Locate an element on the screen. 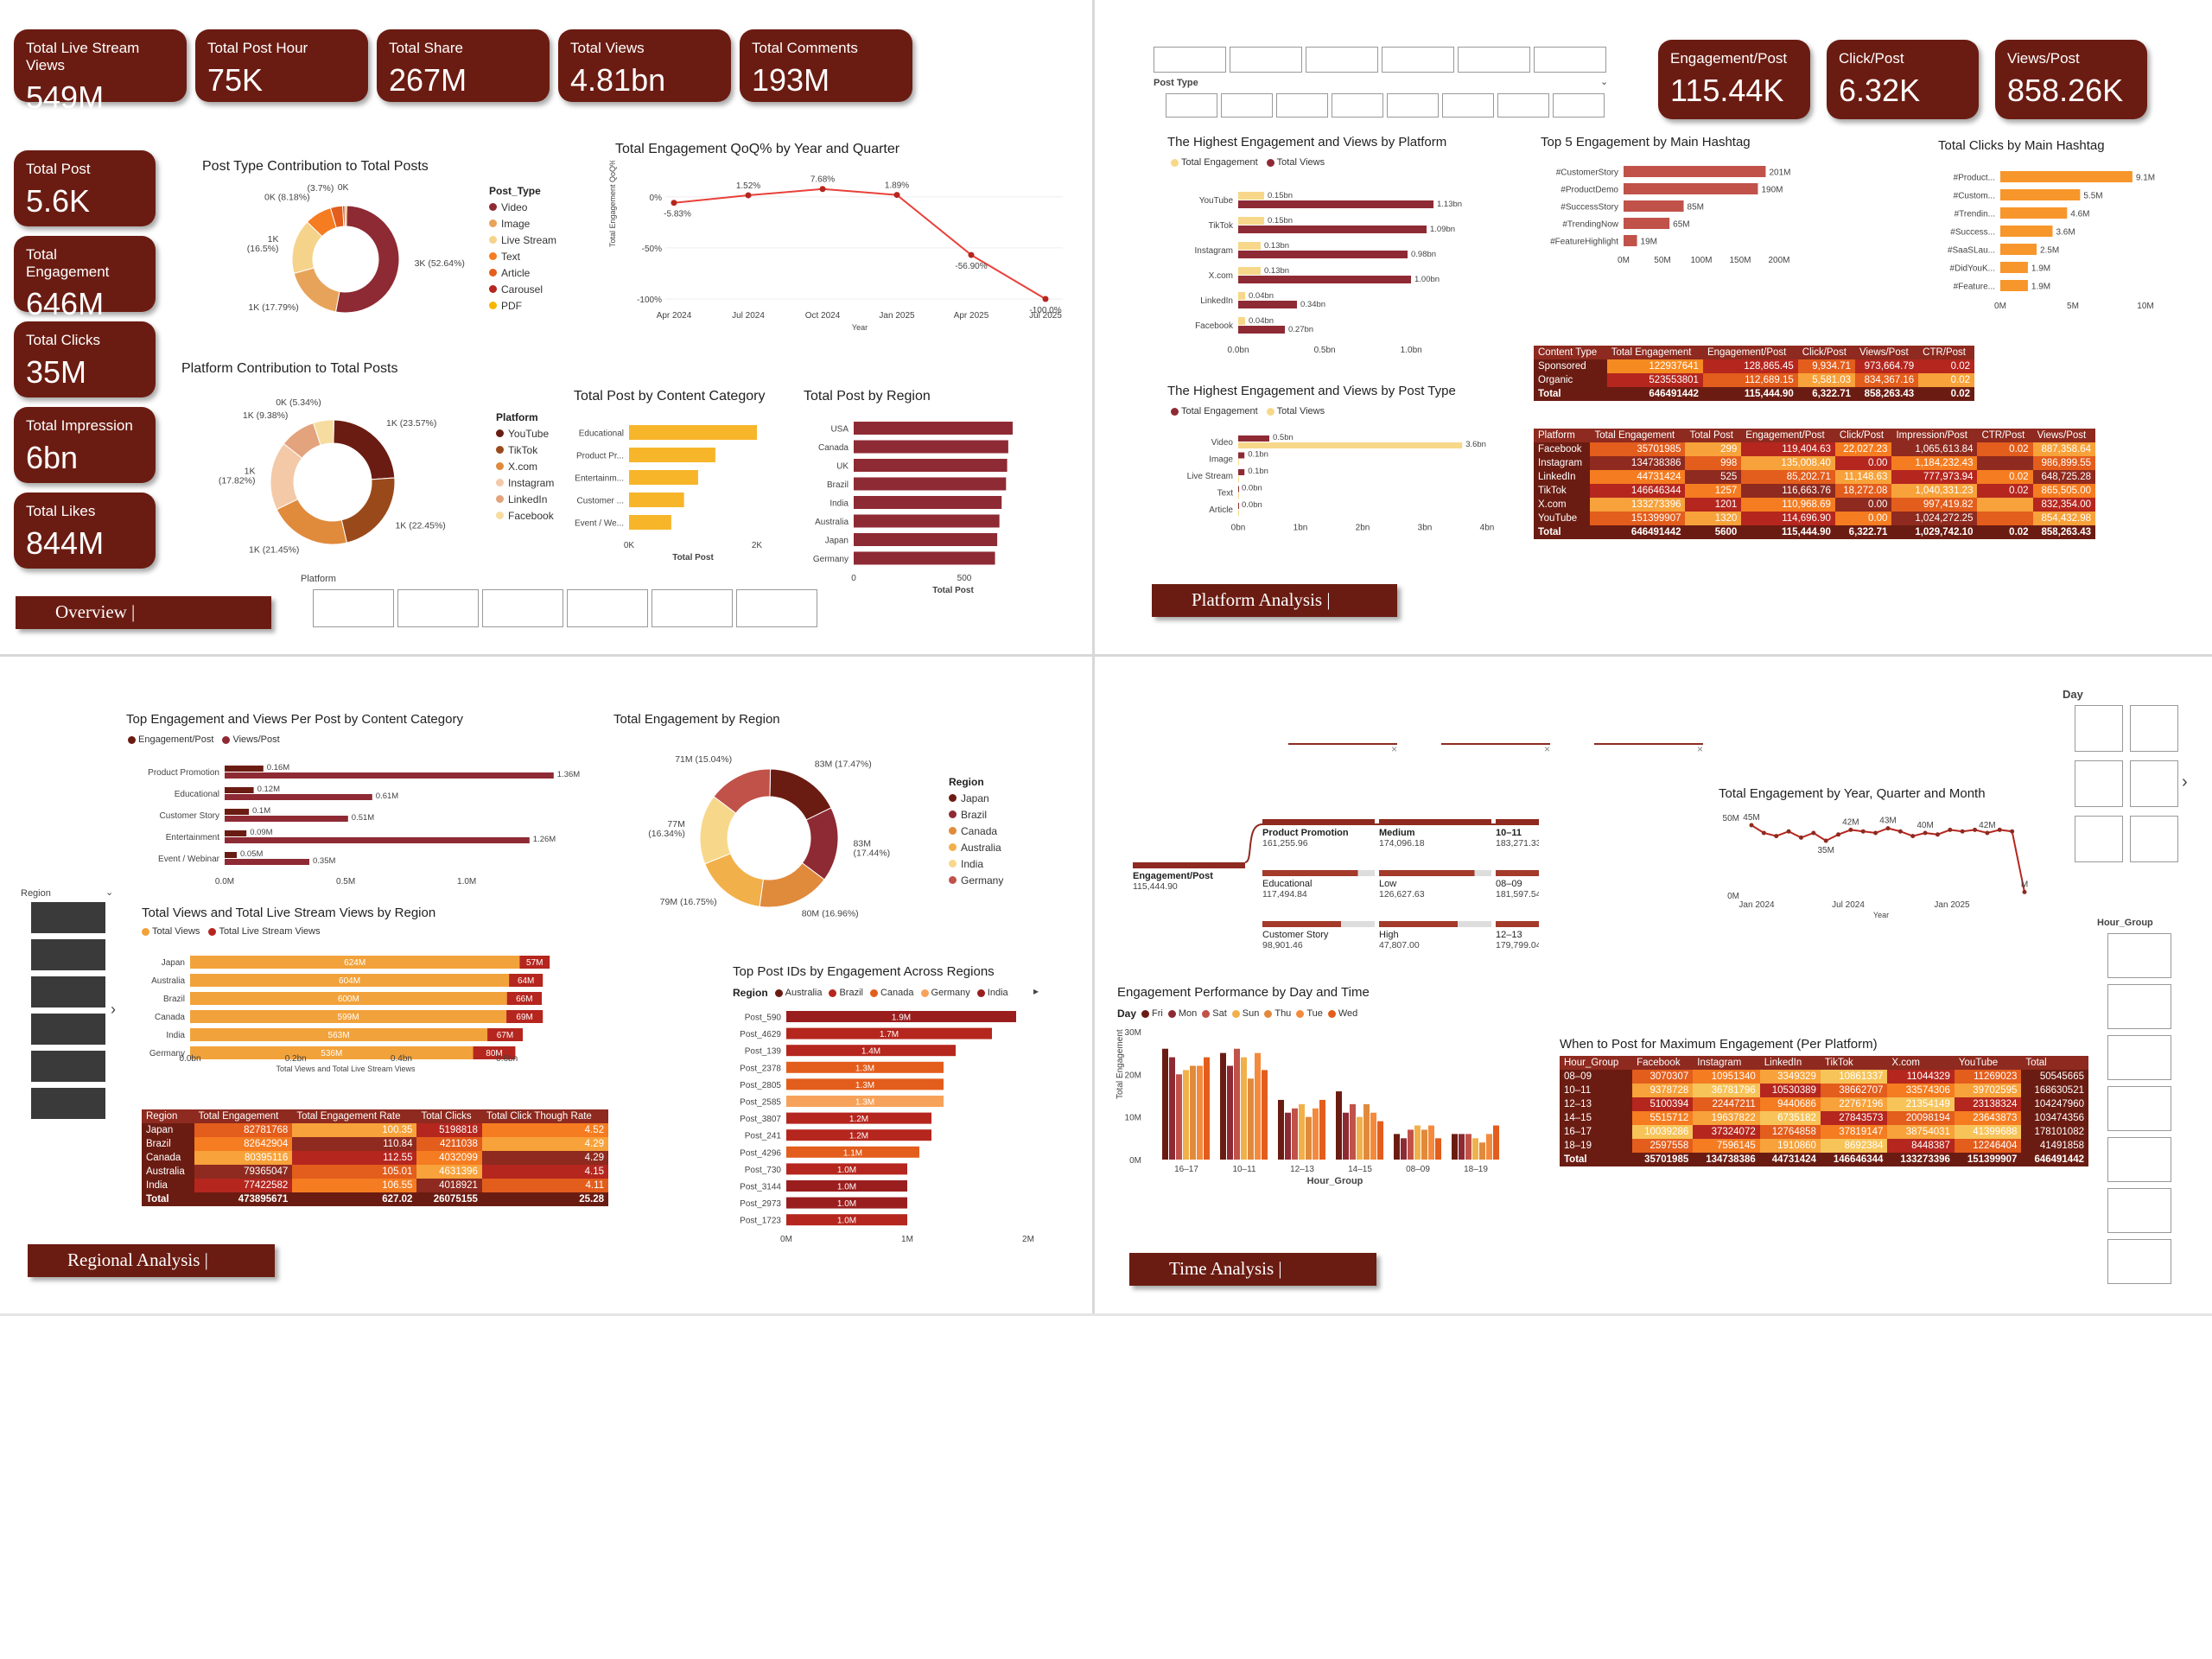  hour-option-select-all is located at coordinates (2139, 955).